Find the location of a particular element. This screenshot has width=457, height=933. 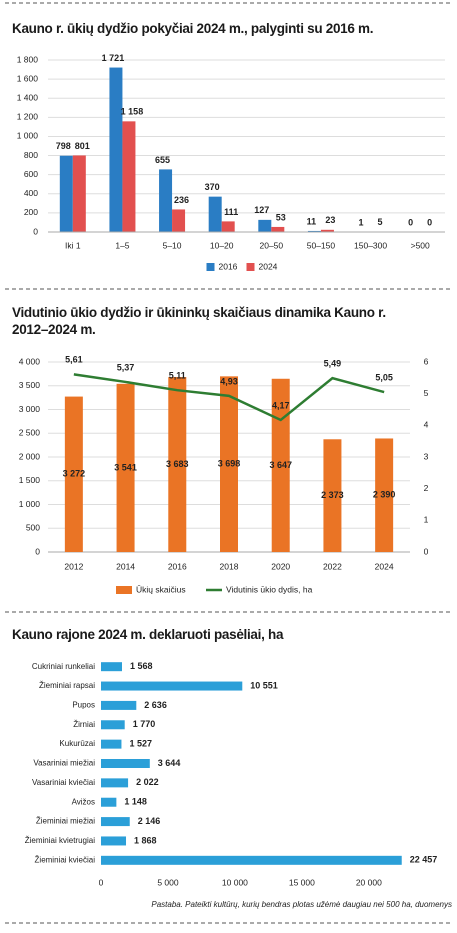

data-label: 3 683 is located at coordinates (177, 464).